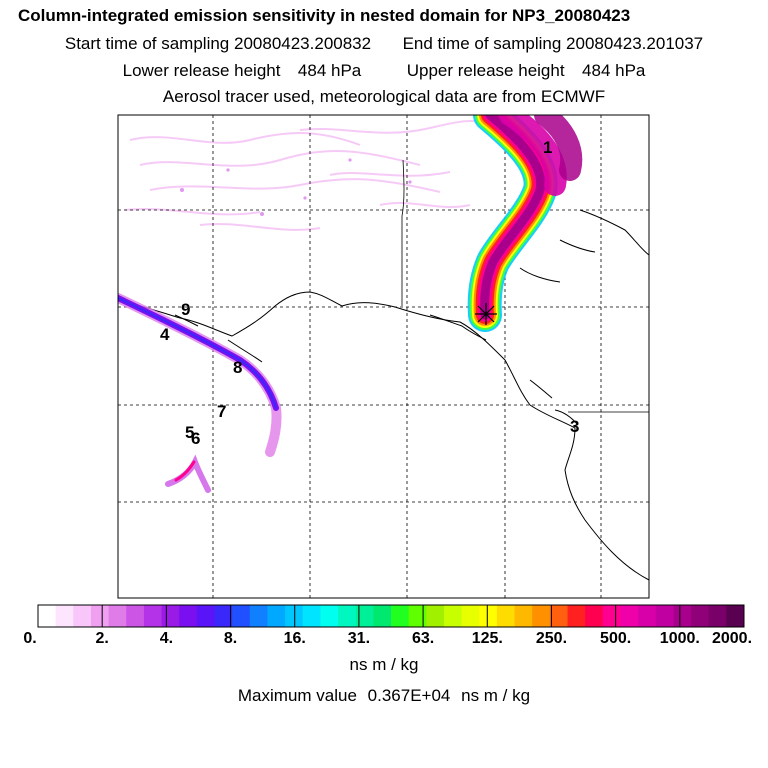 This screenshot has height=768, width=768. Describe the element at coordinates (165, 334) in the screenshot. I see `map-label: 4` at that location.